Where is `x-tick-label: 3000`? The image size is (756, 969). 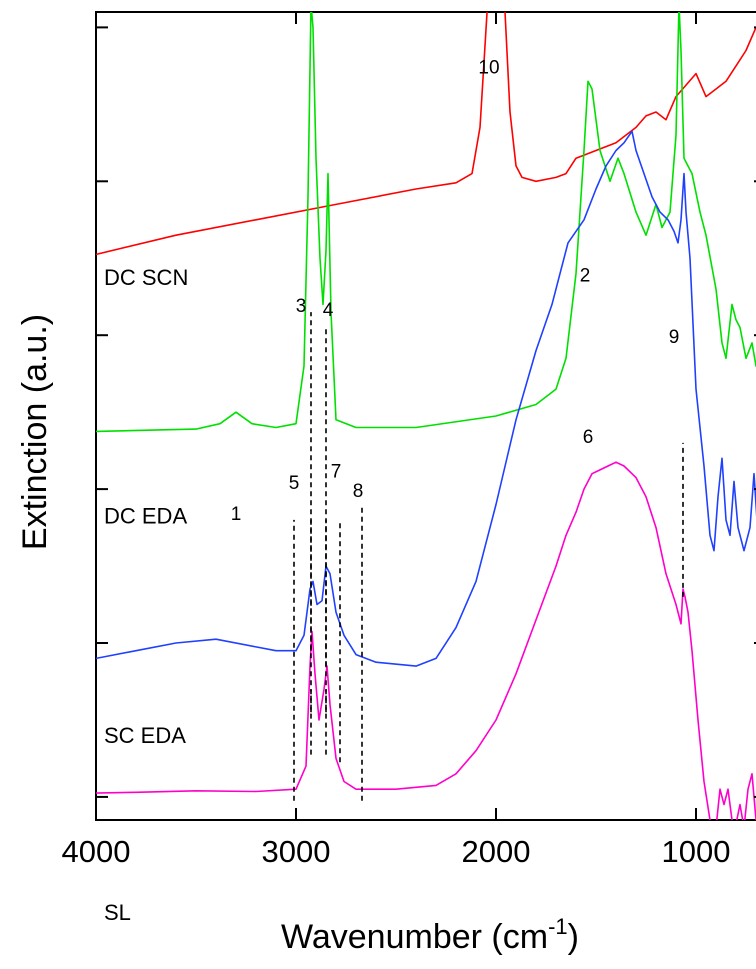 x-tick-label: 3000 is located at coordinates (296, 851).